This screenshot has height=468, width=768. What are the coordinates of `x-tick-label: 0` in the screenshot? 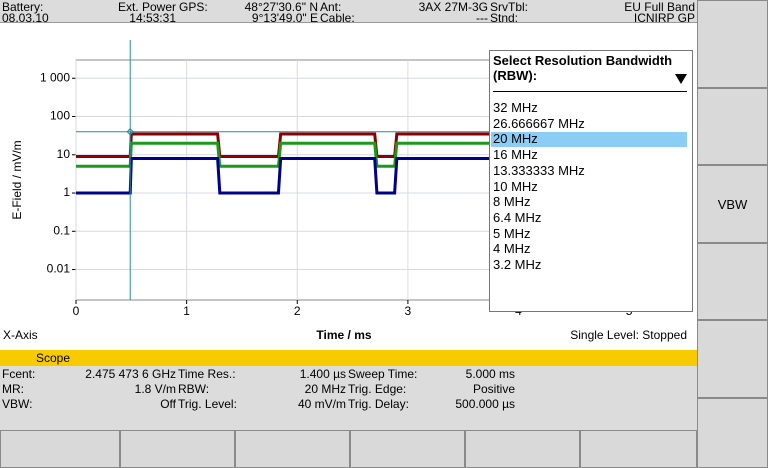 It's located at (76, 311).